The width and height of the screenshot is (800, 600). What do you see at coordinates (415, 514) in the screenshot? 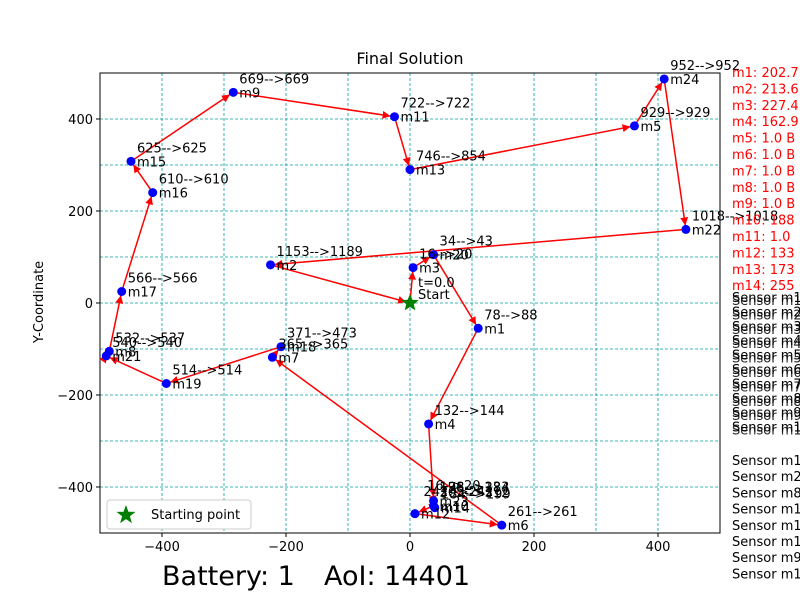
I see `sensor-point-m12` at bounding box center [415, 514].